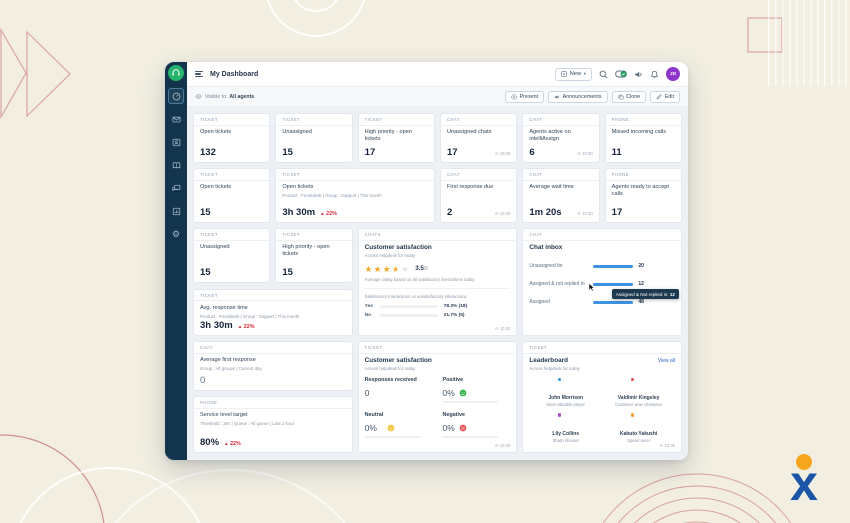 This screenshot has width=850, height=523. Describe the element at coordinates (804, 481) in the screenshot. I see `svg-text: x` at that location.